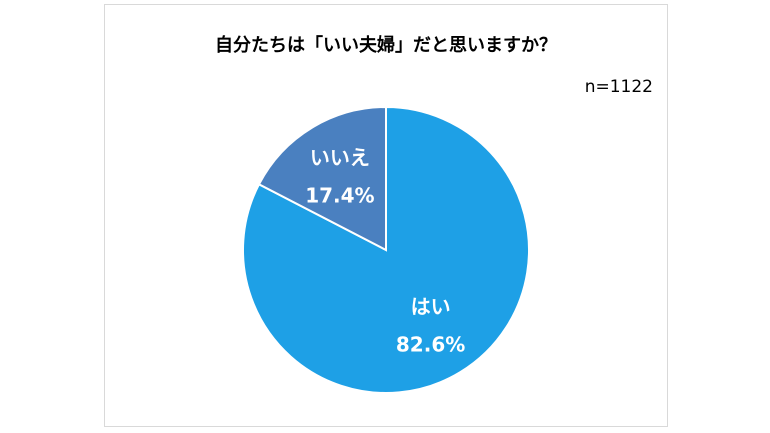 Image resolution: width=770 pixels, height=433 pixels. What do you see at coordinates (339, 195) in the screenshot?
I see `slice-value-no: 17.4%` at bounding box center [339, 195].